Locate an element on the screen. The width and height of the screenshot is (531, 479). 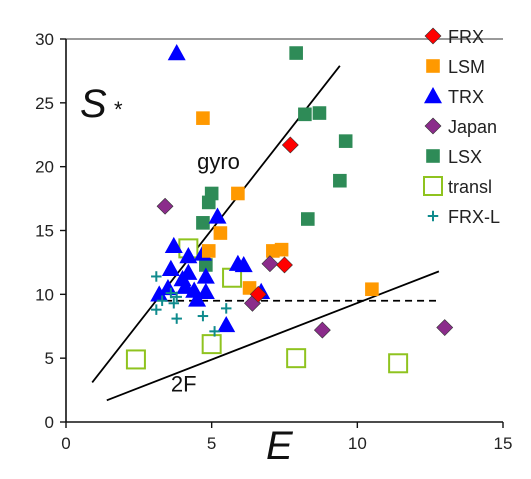
legend-swatch-lsm is located at coordinates (433, 66).